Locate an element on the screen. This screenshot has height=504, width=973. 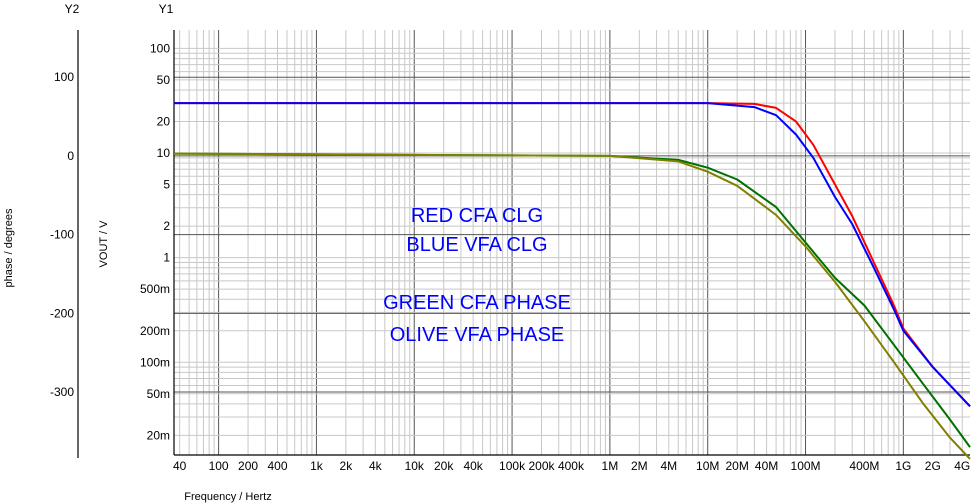
y1-tick-label: 20m is located at coordinates (158, 435).